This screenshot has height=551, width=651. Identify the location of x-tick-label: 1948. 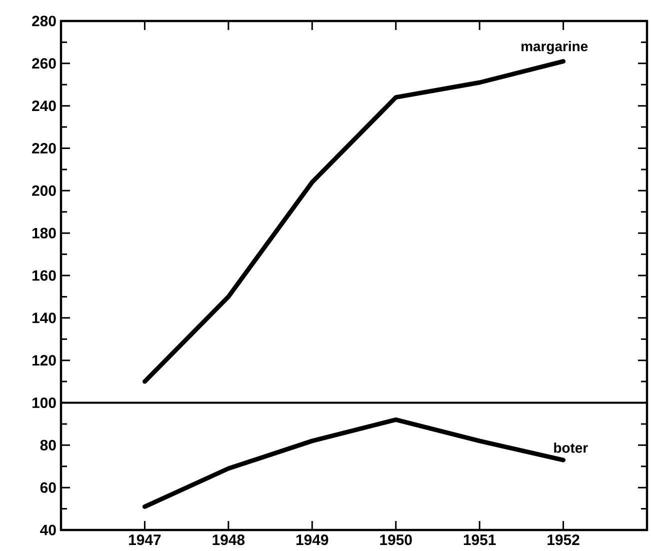
(228, 540).